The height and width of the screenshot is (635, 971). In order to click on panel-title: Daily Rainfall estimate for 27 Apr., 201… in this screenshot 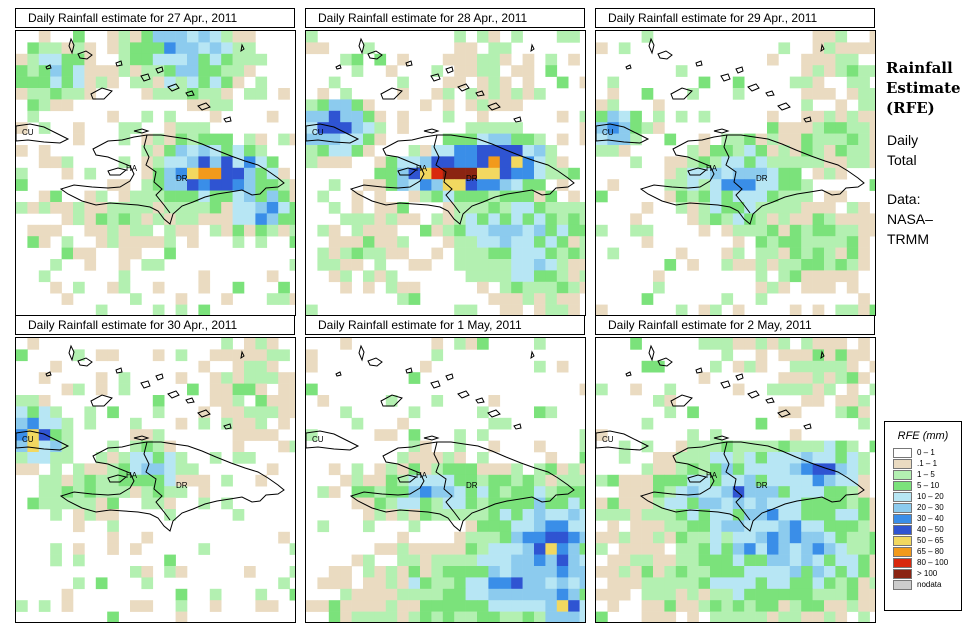, I will do `click(155, 18)`.